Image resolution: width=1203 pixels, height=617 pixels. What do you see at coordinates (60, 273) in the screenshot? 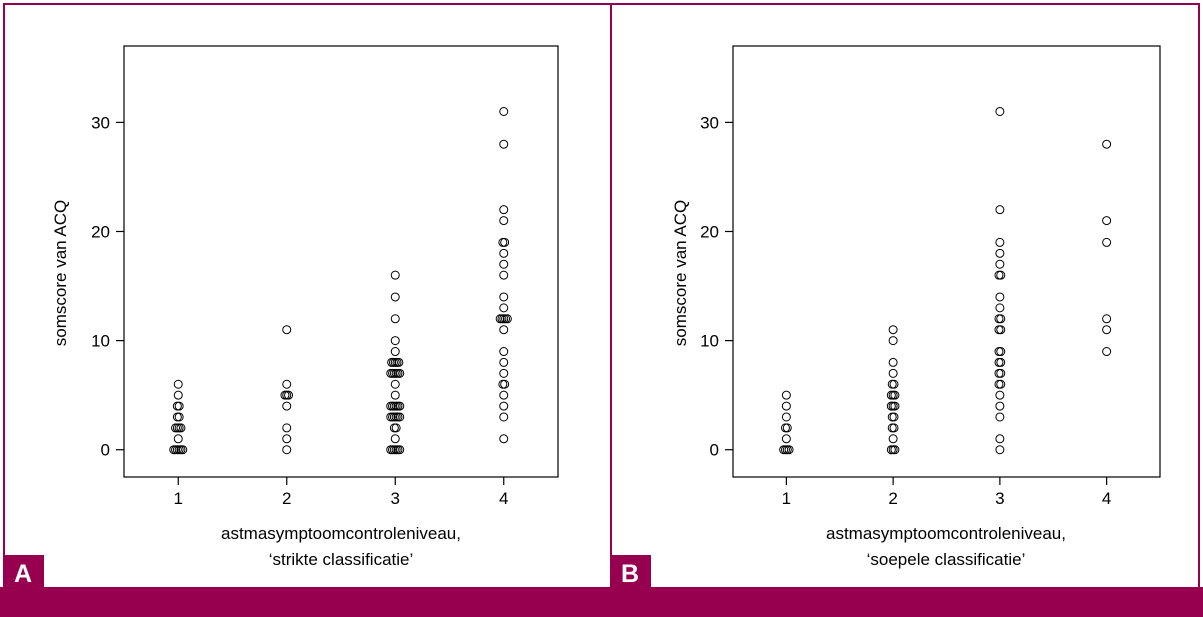
I see `panel-a-y-axis-label: somscore van ACQ` at bounding box center [60, 273].